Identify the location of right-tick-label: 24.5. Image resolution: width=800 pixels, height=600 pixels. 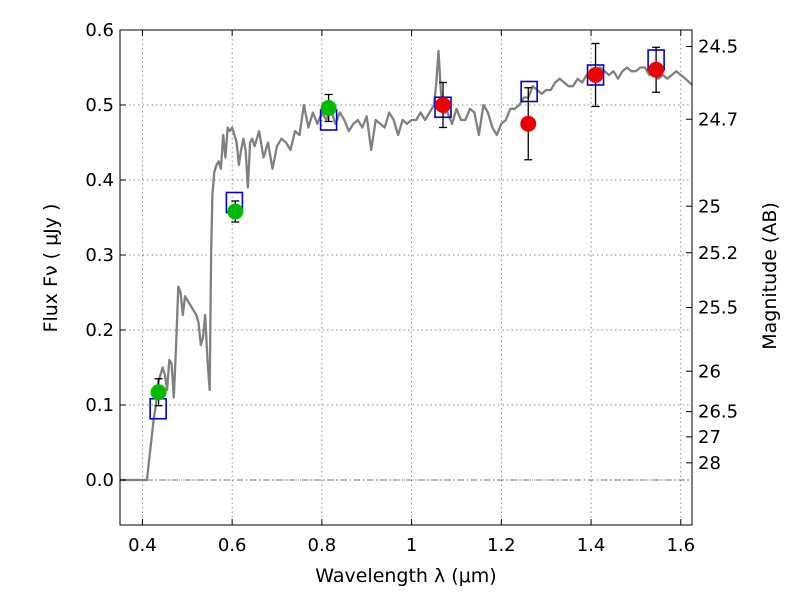
(718, 47).